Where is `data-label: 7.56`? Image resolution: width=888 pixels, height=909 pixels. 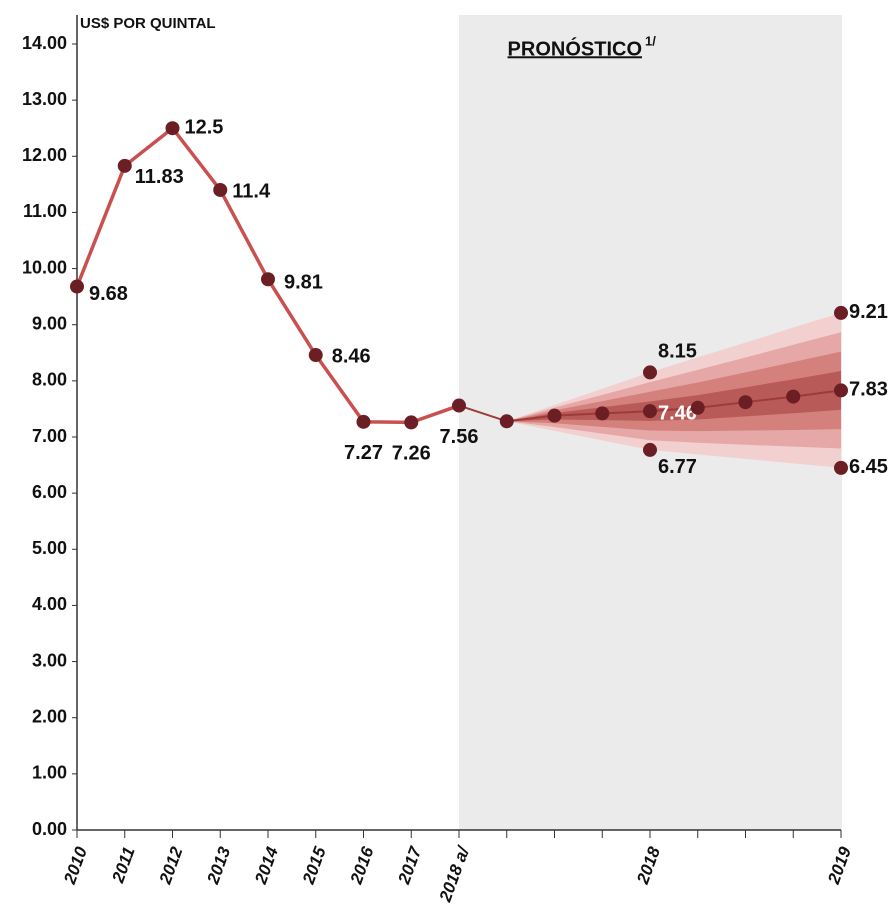 data-label: 7.56 is located at coordinates (459, 437).